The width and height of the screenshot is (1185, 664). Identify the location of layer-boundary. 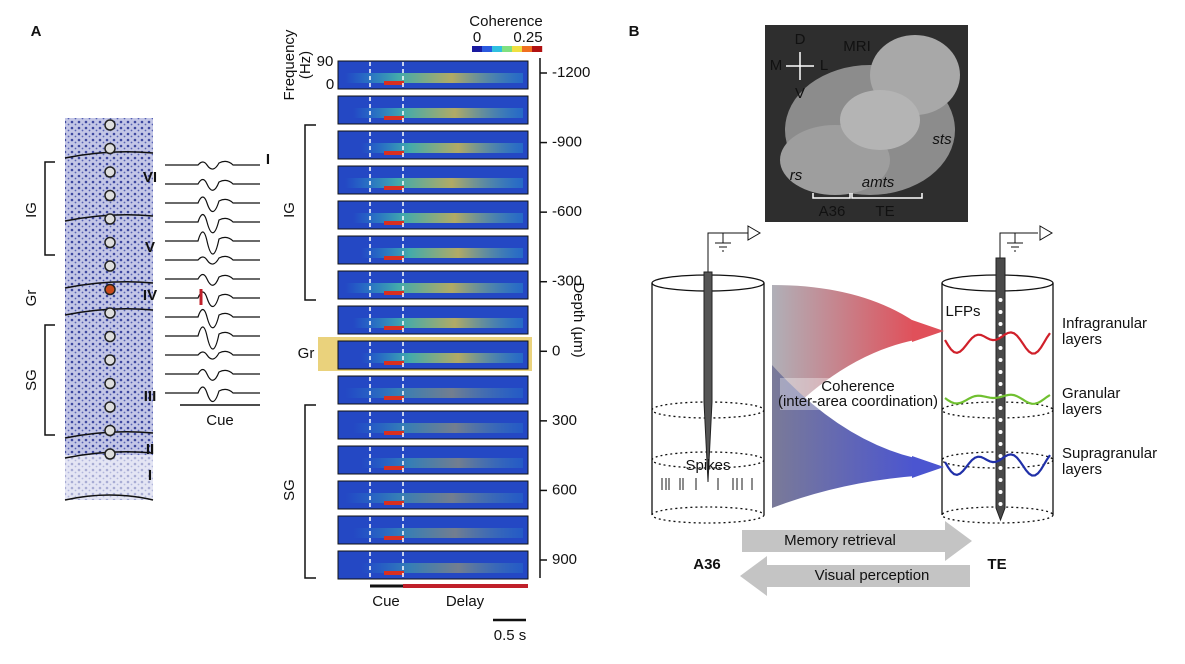
(109, 285).